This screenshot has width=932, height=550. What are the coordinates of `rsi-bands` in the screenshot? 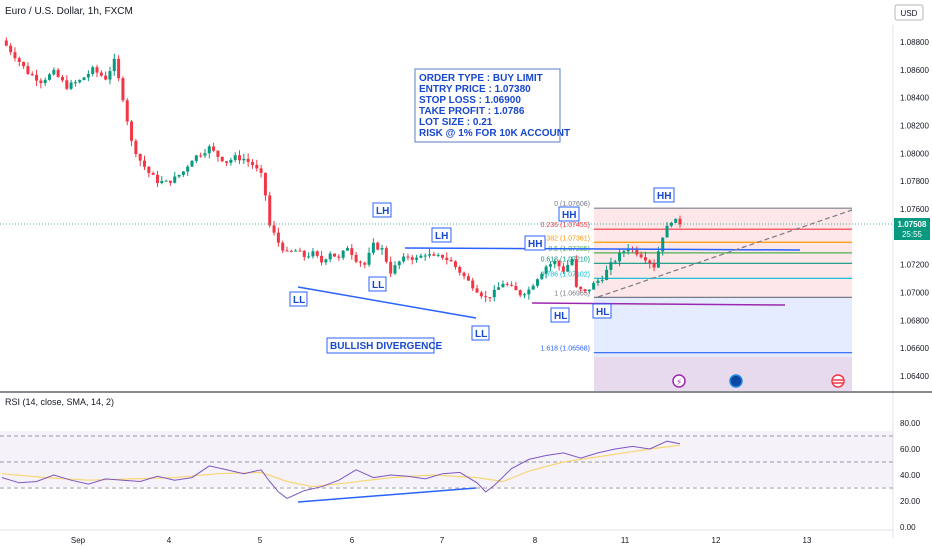 It's located at (446, 462).